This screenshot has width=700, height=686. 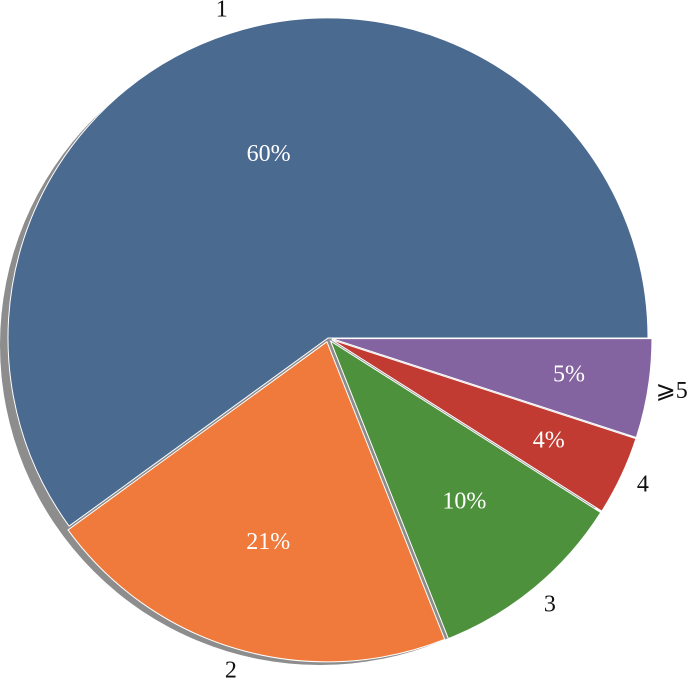 What do you see at coordinates (672, 391) in the screenshot?
I see `category-label: ⩾5` at bounding box center [672, 391].